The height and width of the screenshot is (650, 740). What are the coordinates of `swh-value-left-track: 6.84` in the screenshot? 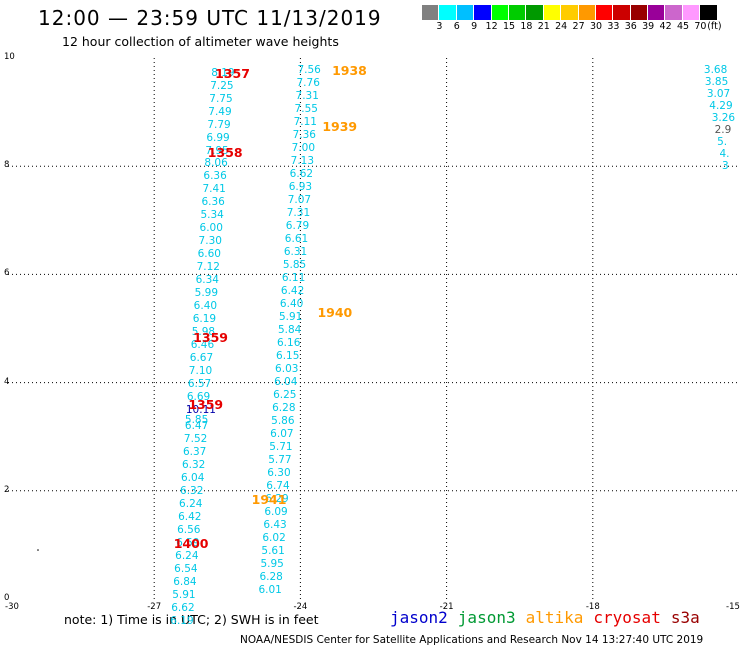 It's located at (185, 581).